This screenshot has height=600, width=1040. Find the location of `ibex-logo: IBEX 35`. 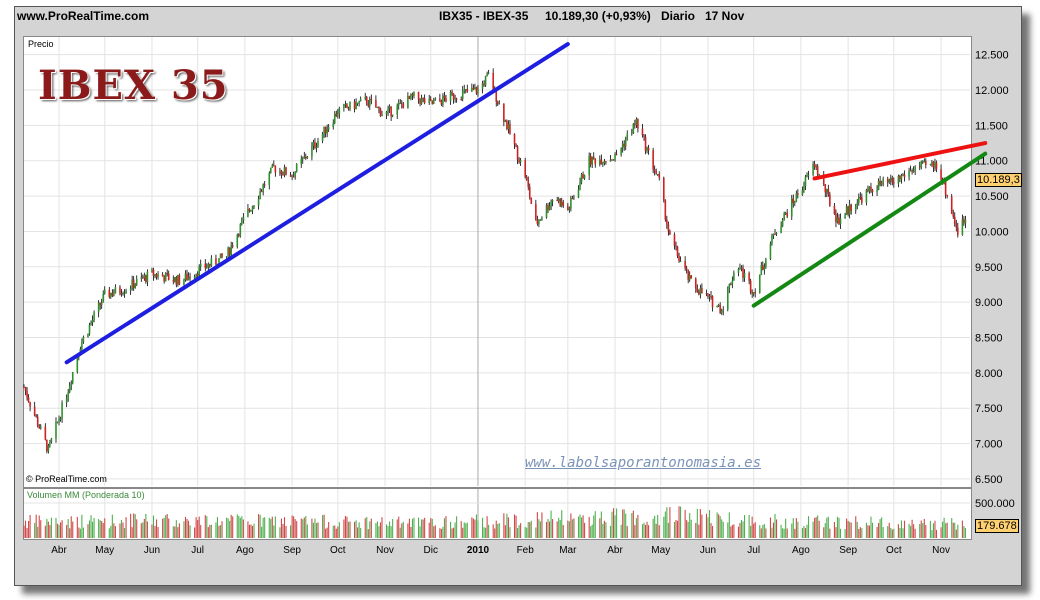

ibex-logo: IBEX 35 is located at coordinates (133, 85).